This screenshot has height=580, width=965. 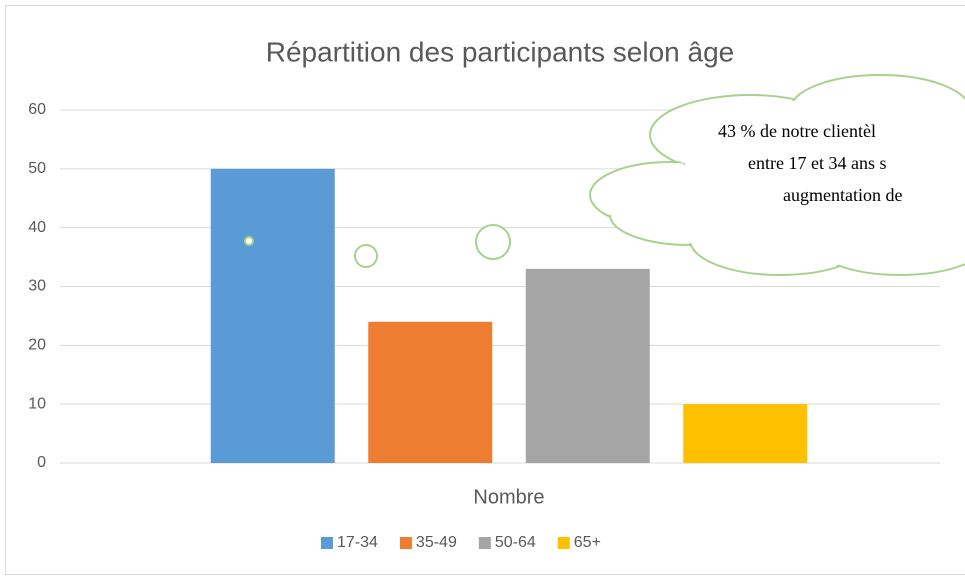 I want to click on y-tick-label: 60, so click(x=37, y=109).